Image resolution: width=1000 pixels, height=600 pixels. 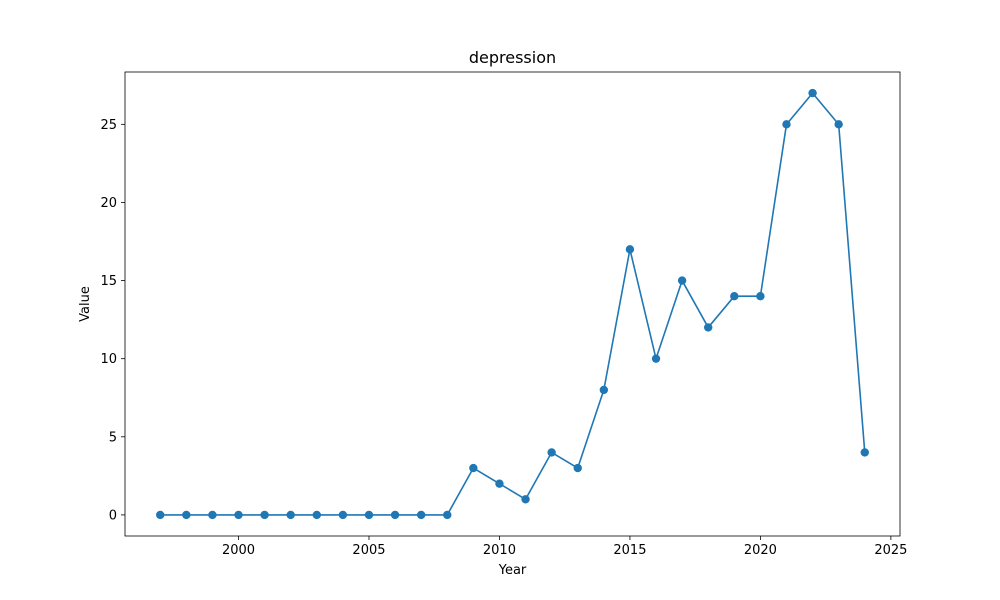 I want to click on x-tick-label: 2000, so click(x=238, y=550).